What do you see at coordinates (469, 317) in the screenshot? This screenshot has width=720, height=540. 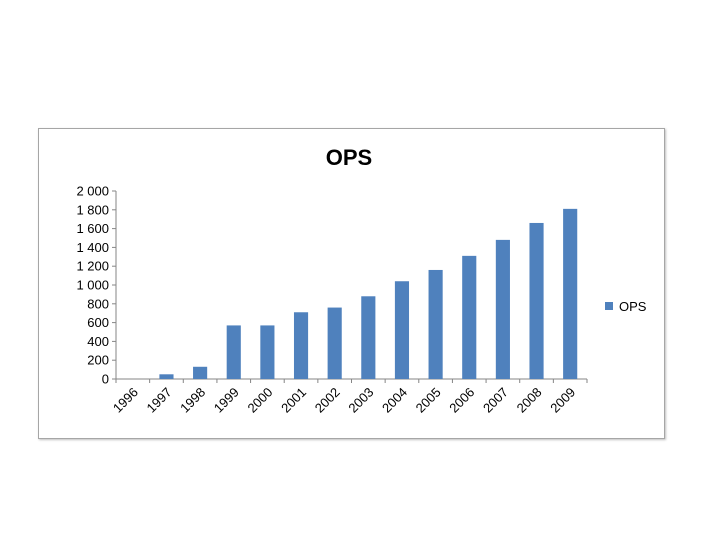 I see `bar-2006` at bounding box center [469, 317].